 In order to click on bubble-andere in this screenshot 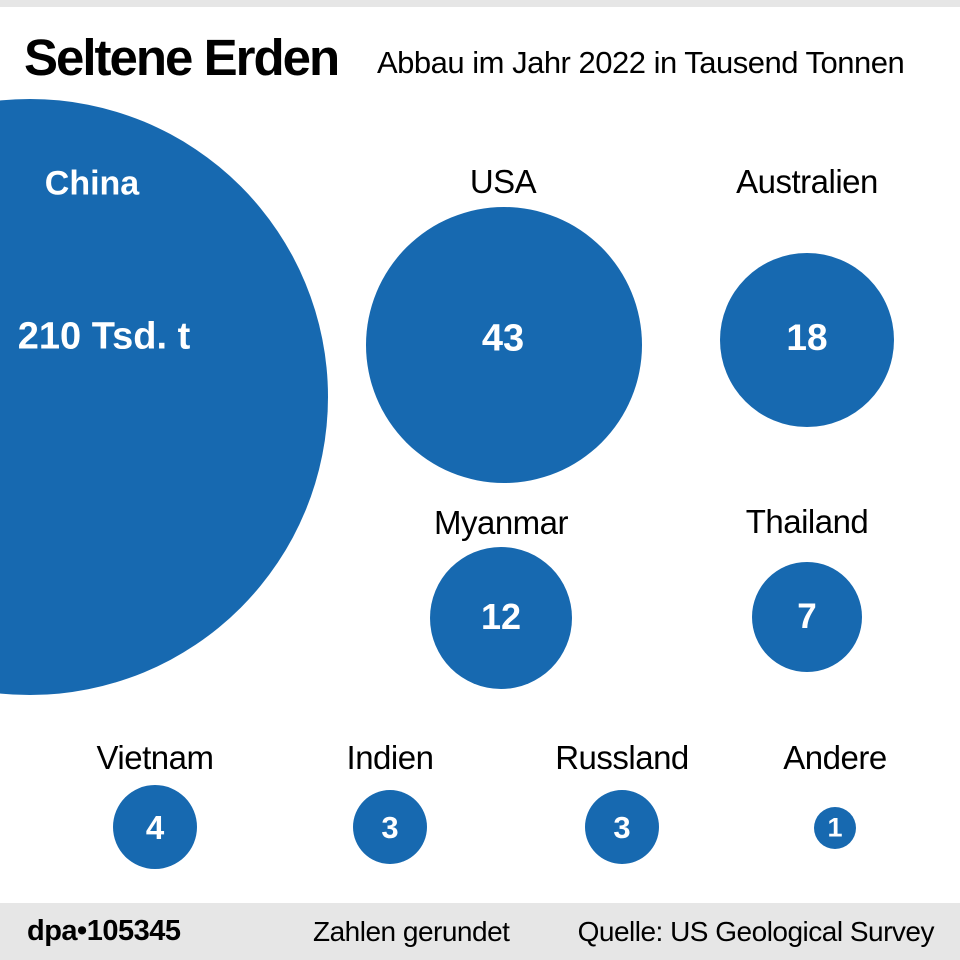, I will do `click(835, 828)`.